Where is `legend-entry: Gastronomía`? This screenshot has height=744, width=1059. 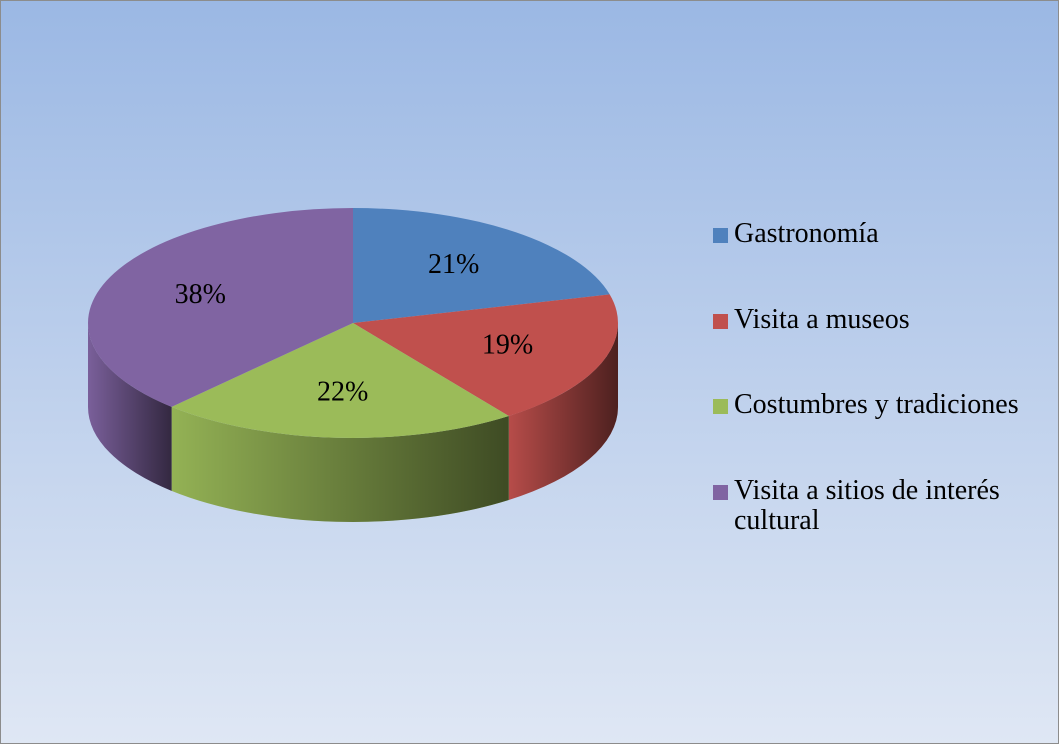
legend-entry: Gastronomía is located at coordinates (883, 234).